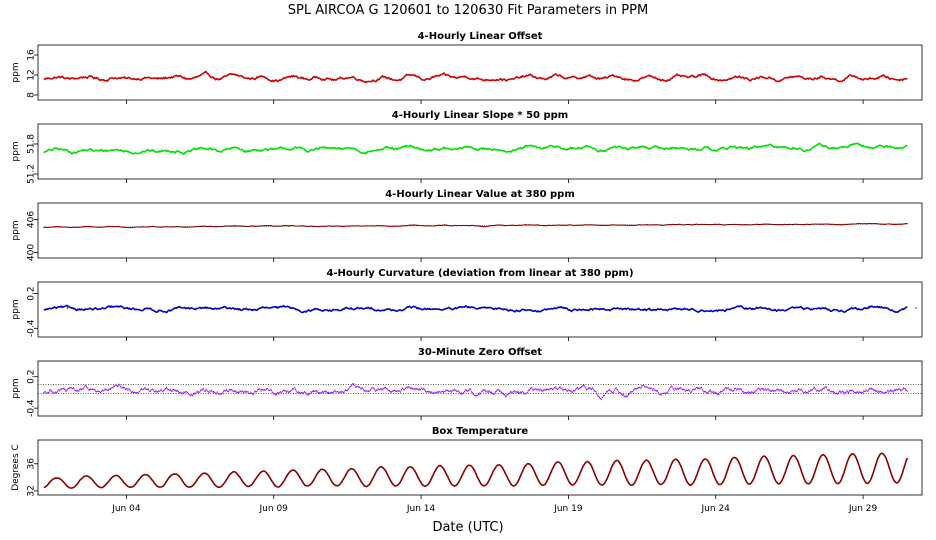 This screenshot has width=936, height=540. What do you see at coordinates (32, 293) in the screenshot?
I see `y-tick-label: 0.2` at bounding box center [32, 293].